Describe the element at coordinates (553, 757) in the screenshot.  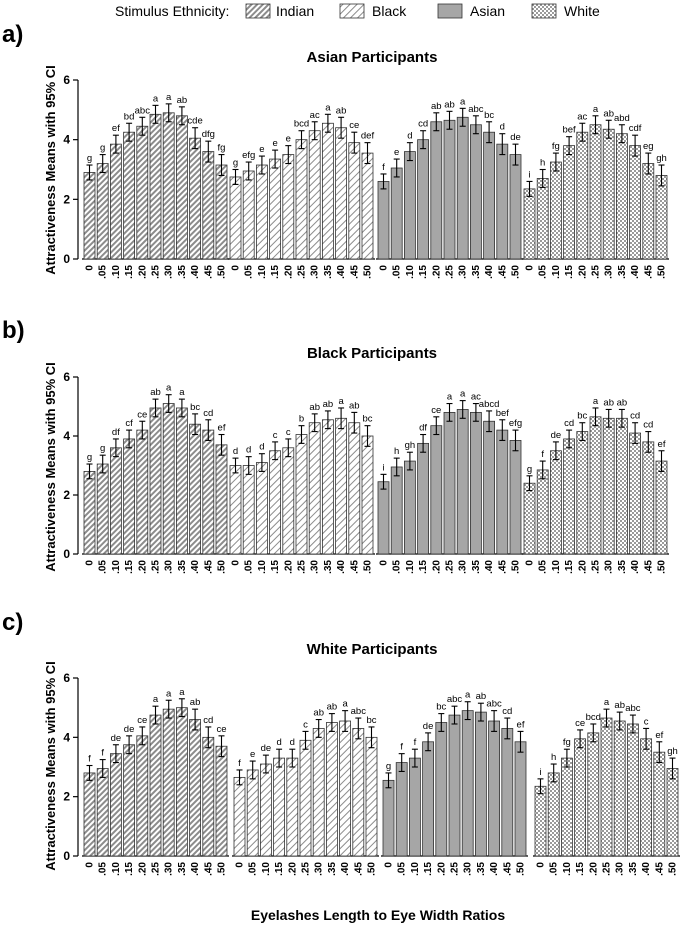
I see `significance-letter: h` at that location.